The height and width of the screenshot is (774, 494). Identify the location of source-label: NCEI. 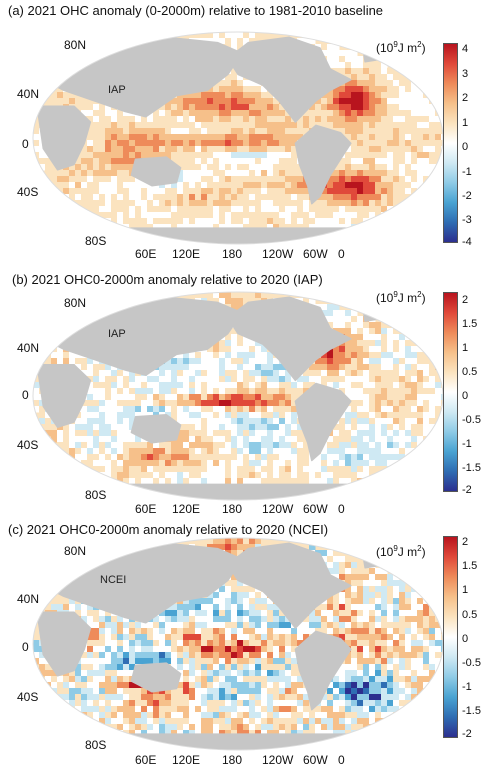
(113, 580).